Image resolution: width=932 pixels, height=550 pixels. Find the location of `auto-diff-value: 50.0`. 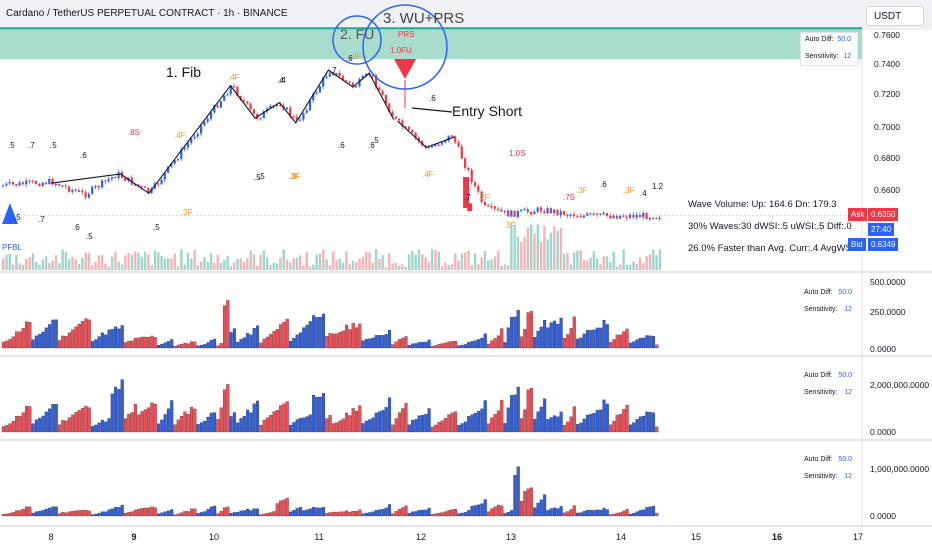

auto-diff-value: 50.0 is located at coordinates (845, 375).